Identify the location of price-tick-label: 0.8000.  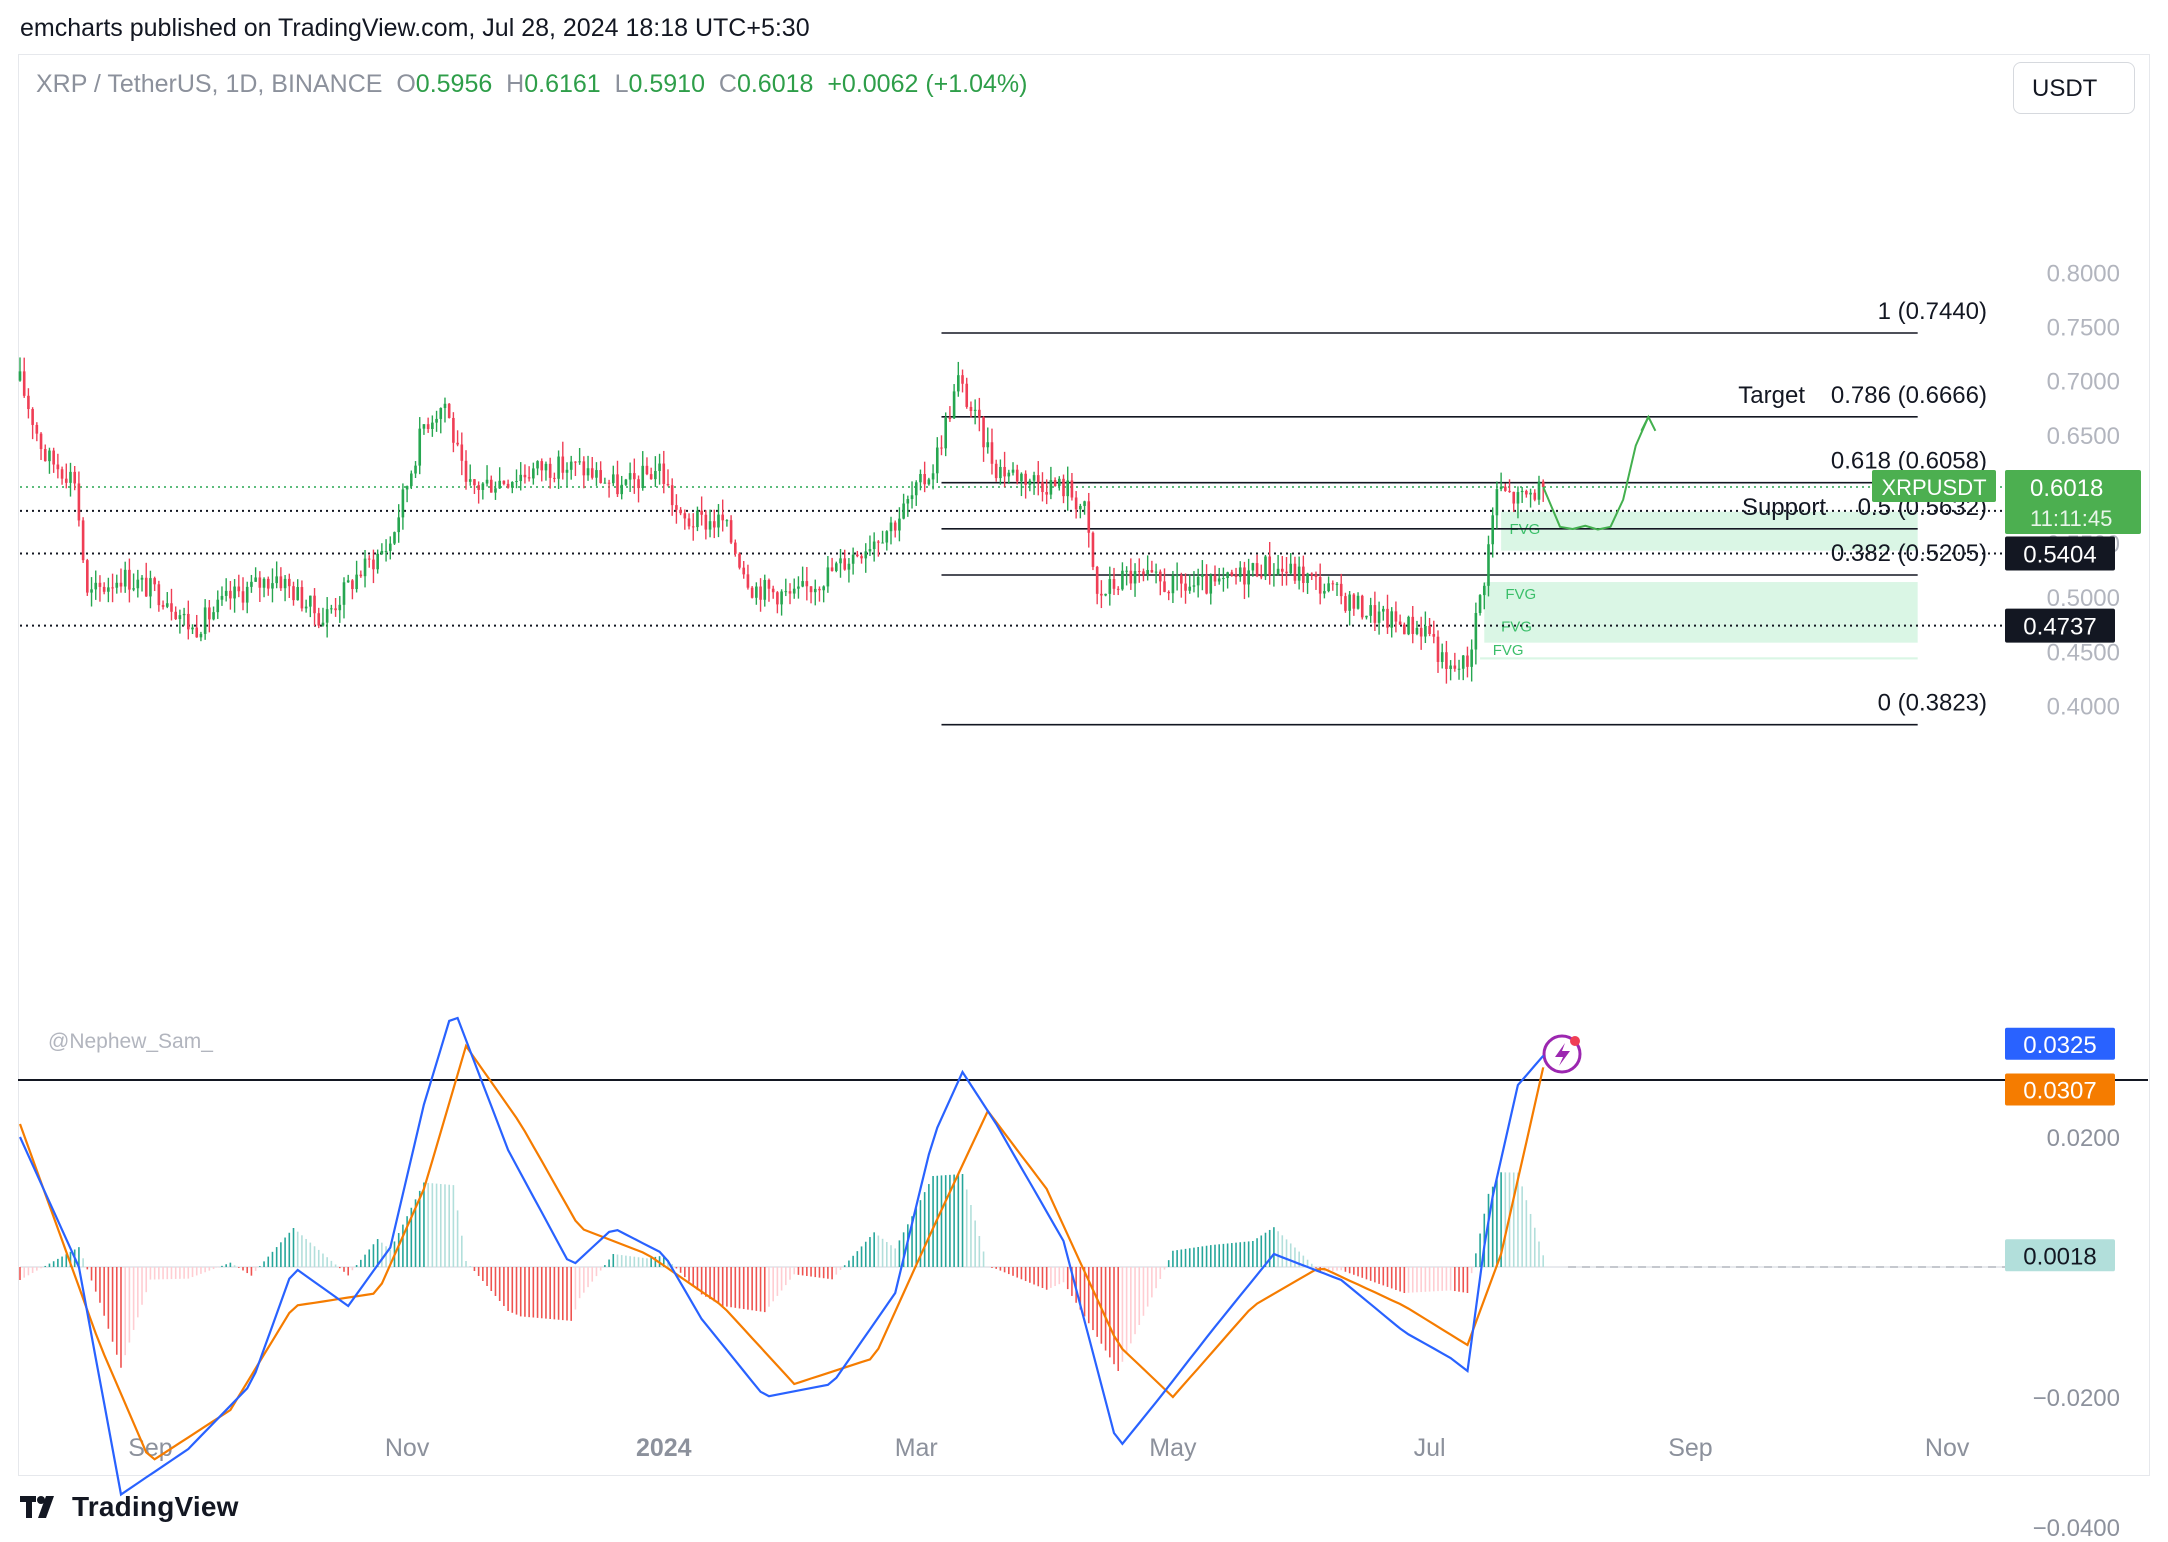
(2083, 273).